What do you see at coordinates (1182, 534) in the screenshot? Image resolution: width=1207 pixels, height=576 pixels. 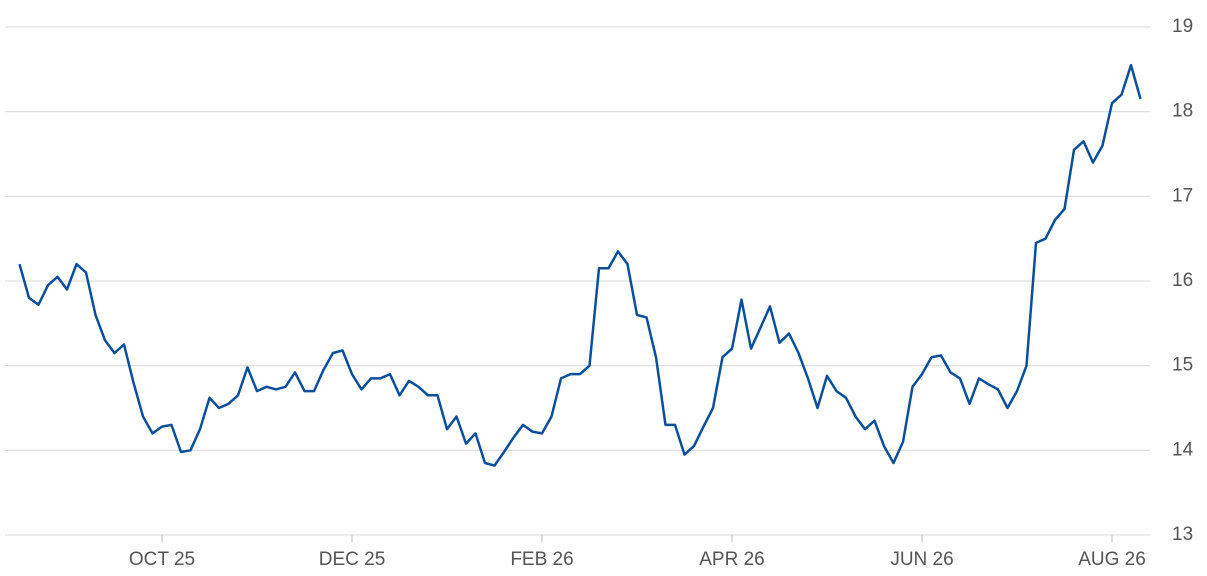 I see `y-tick-label: 13` at bounding box center [1182, 534].